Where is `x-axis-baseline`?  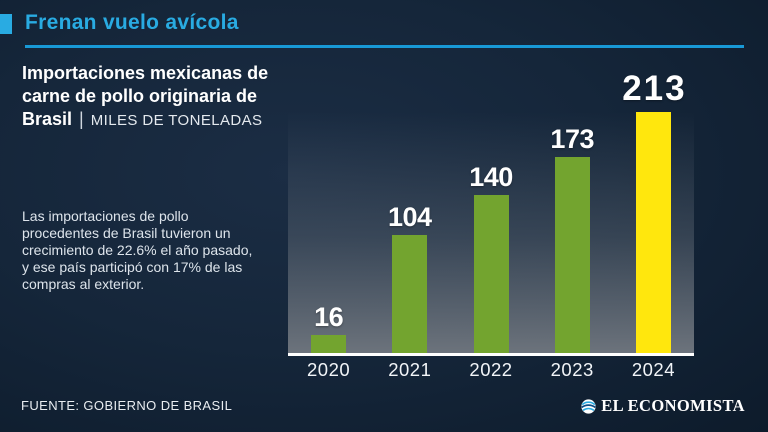 x-axis-baseline is located at coordinates (491, 354).